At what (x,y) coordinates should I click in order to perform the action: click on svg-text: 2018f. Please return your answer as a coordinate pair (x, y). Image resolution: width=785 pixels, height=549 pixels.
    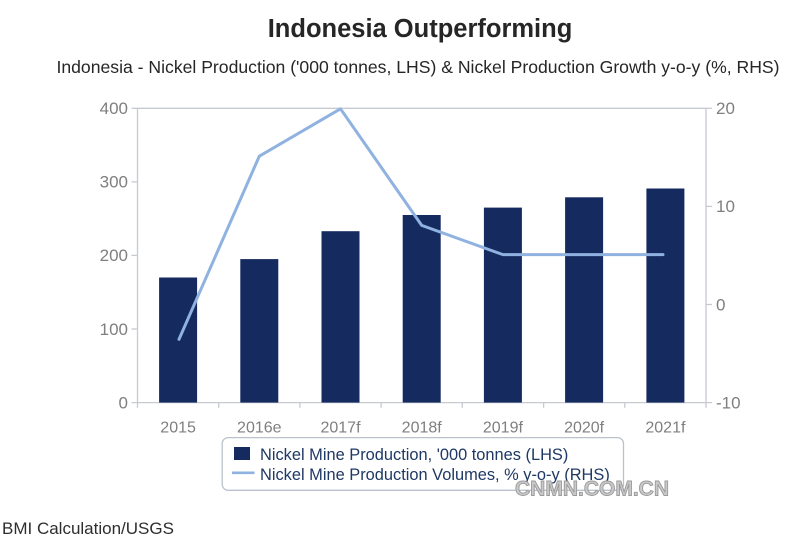
    Looking at the image, I should click on (422, 428).